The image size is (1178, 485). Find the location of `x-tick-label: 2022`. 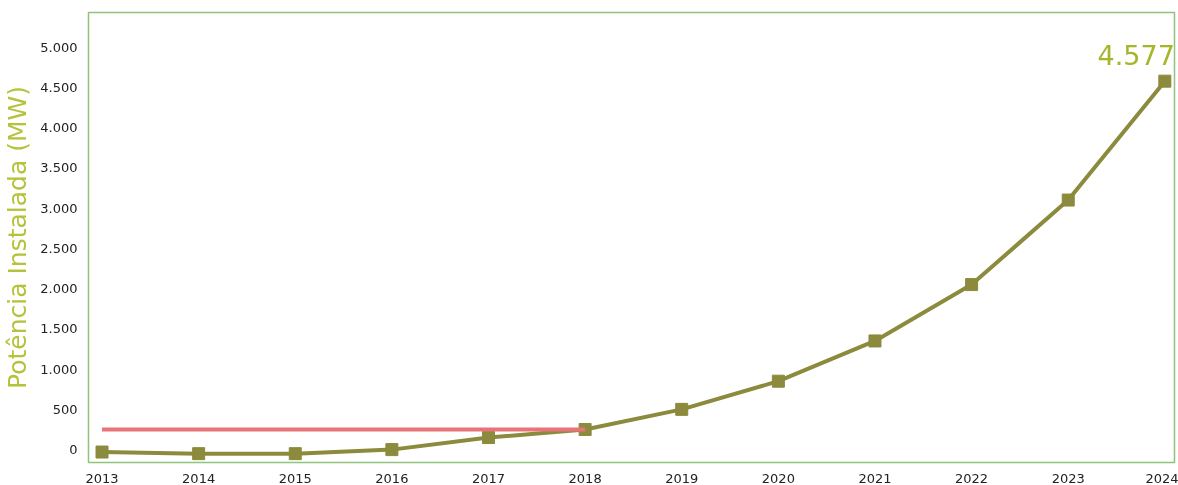

x-tick-label: 2022 is located at coordinates (972, 477).